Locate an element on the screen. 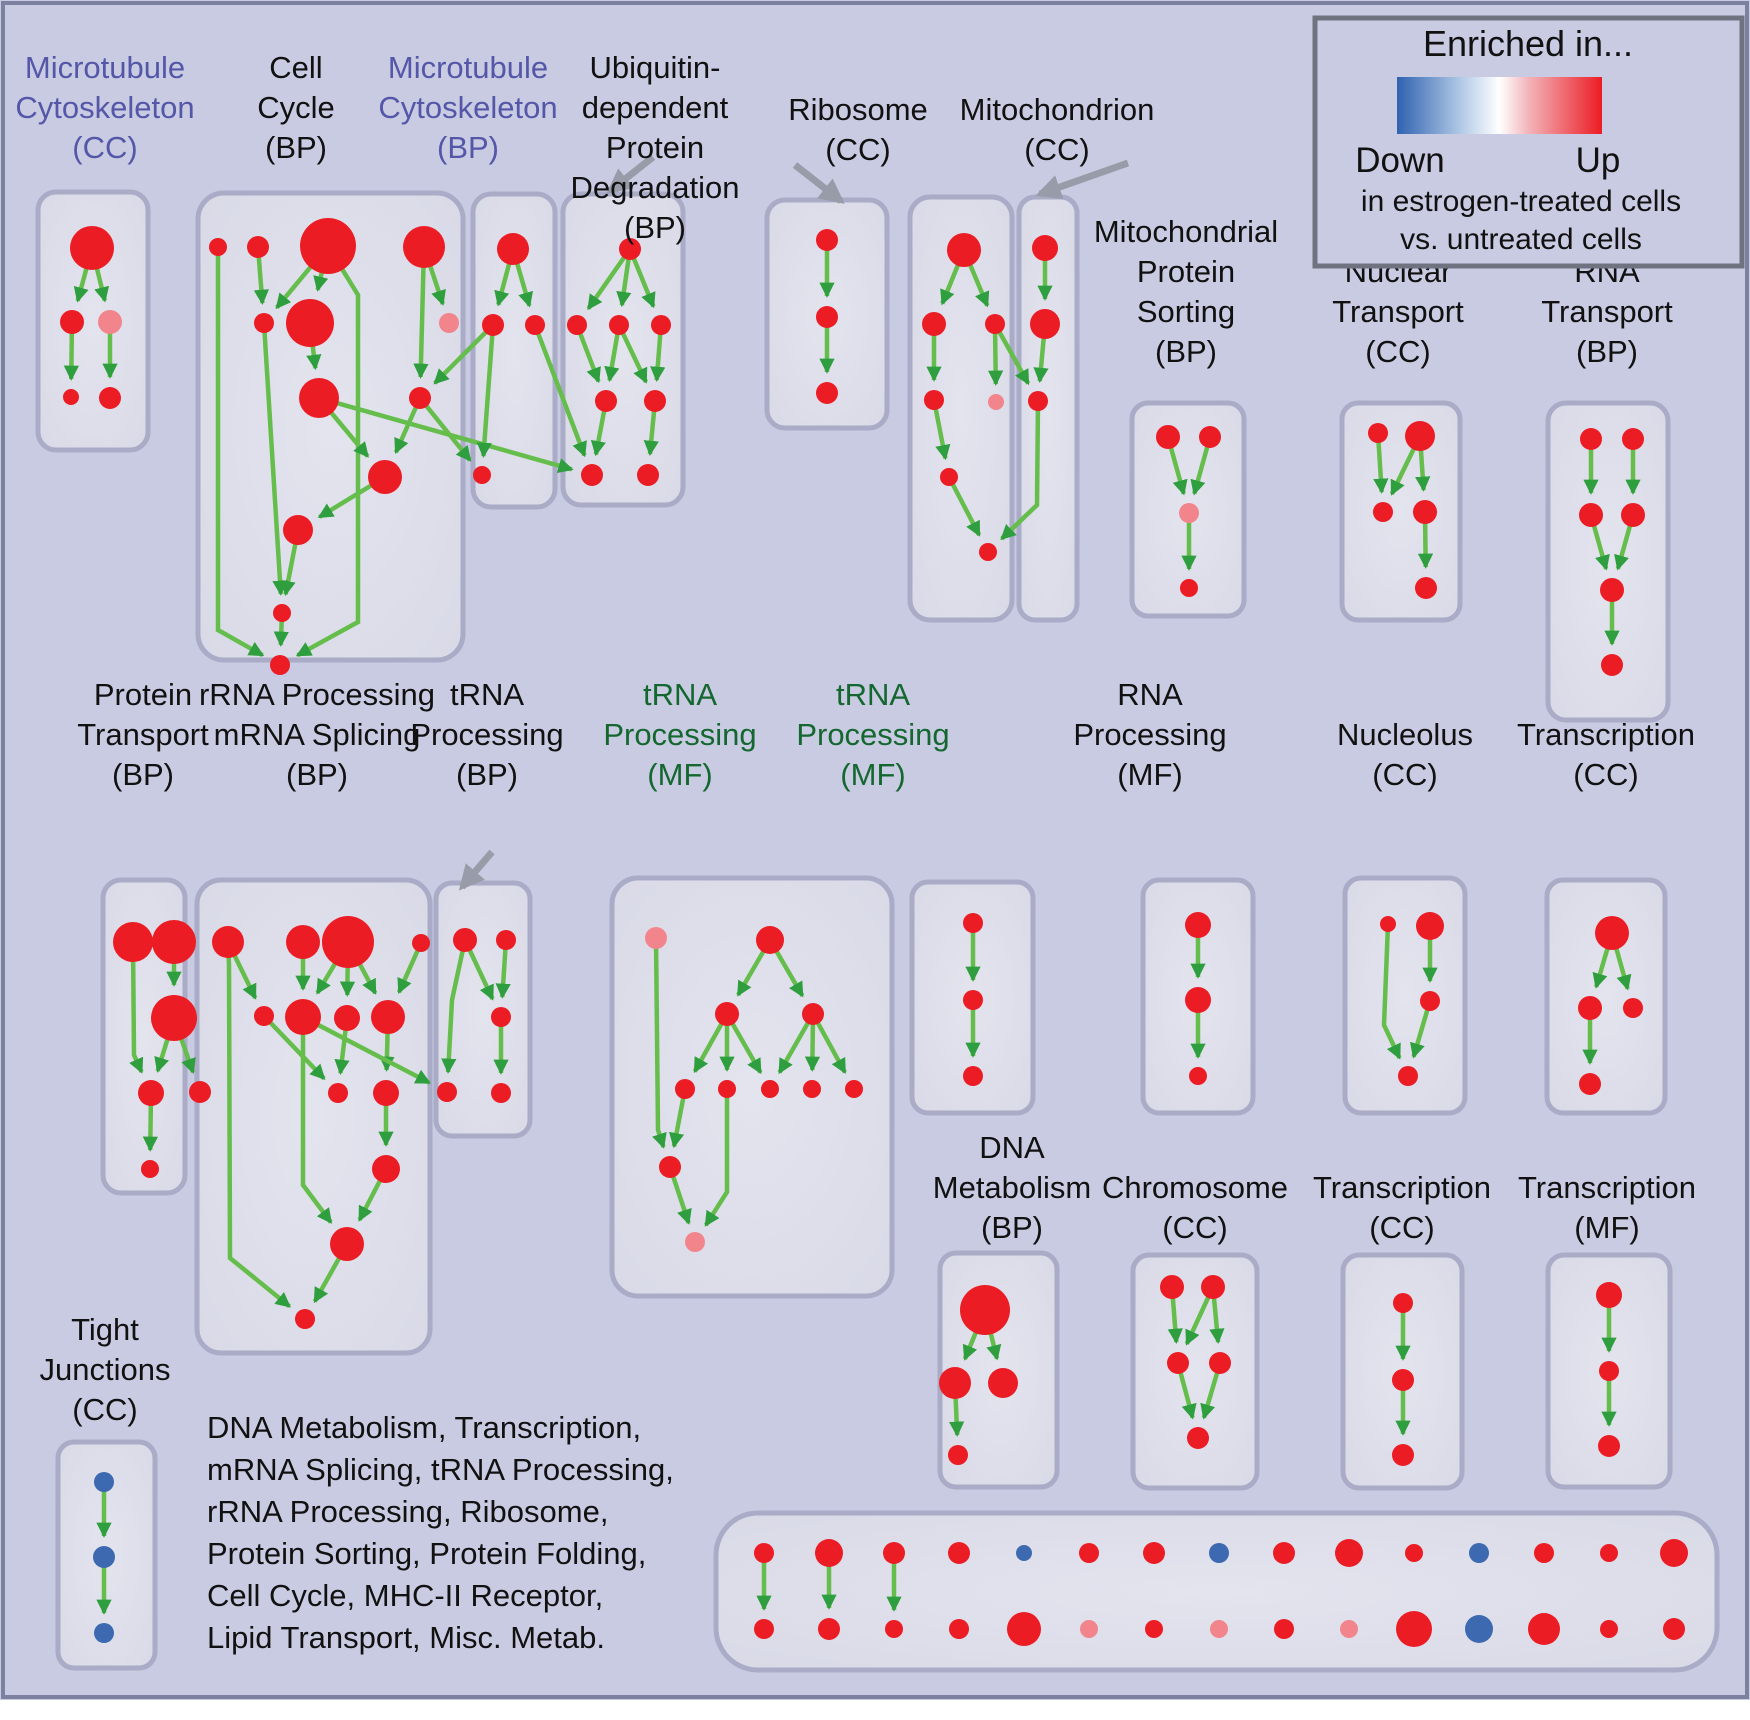 This screenshot has width=1750, height=1720. node-nu.d is located at coordinates (1408, 1076).